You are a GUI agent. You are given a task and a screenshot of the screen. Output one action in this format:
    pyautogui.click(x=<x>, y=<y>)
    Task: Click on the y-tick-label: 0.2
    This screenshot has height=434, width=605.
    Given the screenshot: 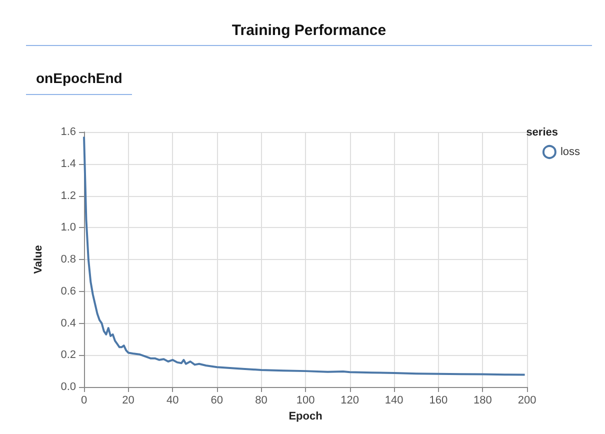 What is the action you would take?
    pyautogui.click(x=68, y=355)
    